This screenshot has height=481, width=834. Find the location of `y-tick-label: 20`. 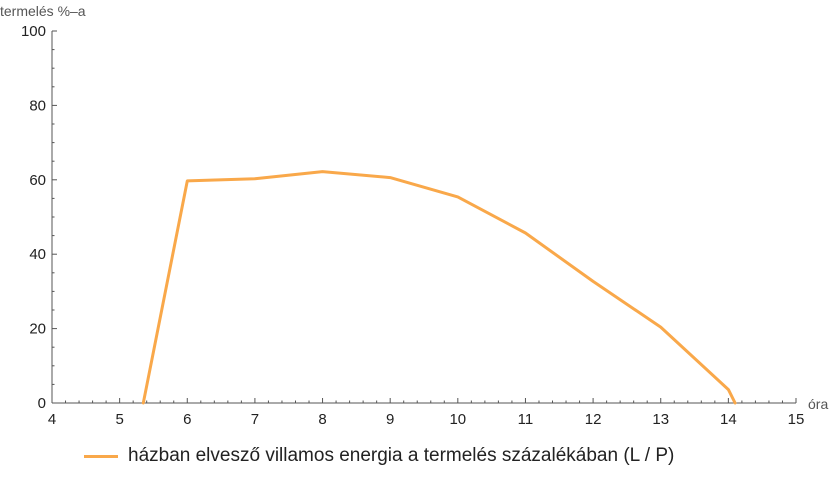

y-tick-label: 20 is located at coordinates (37, 329).